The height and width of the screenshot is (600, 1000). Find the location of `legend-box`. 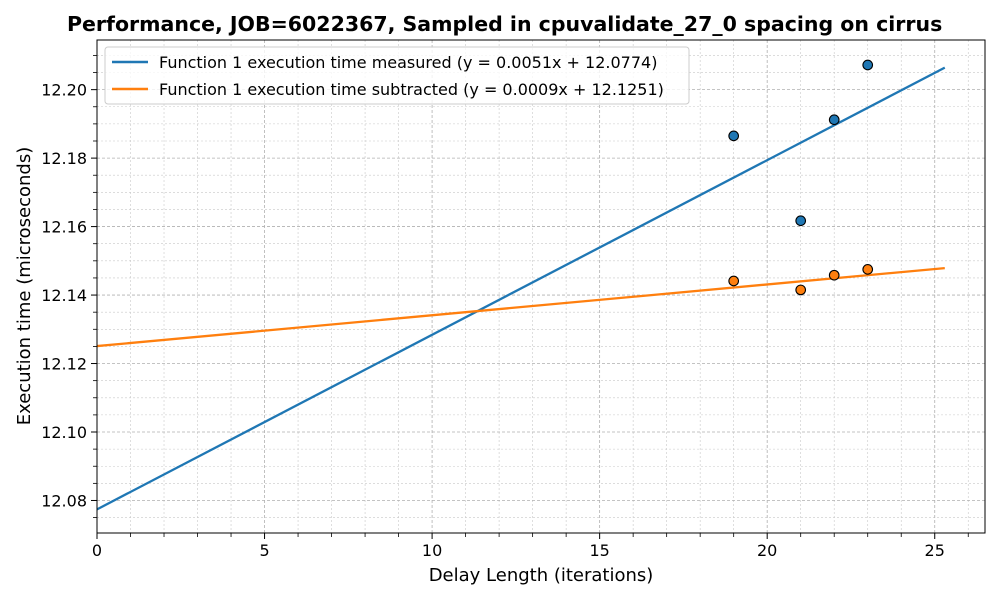

legend-box is located at coordinates (397, 75).